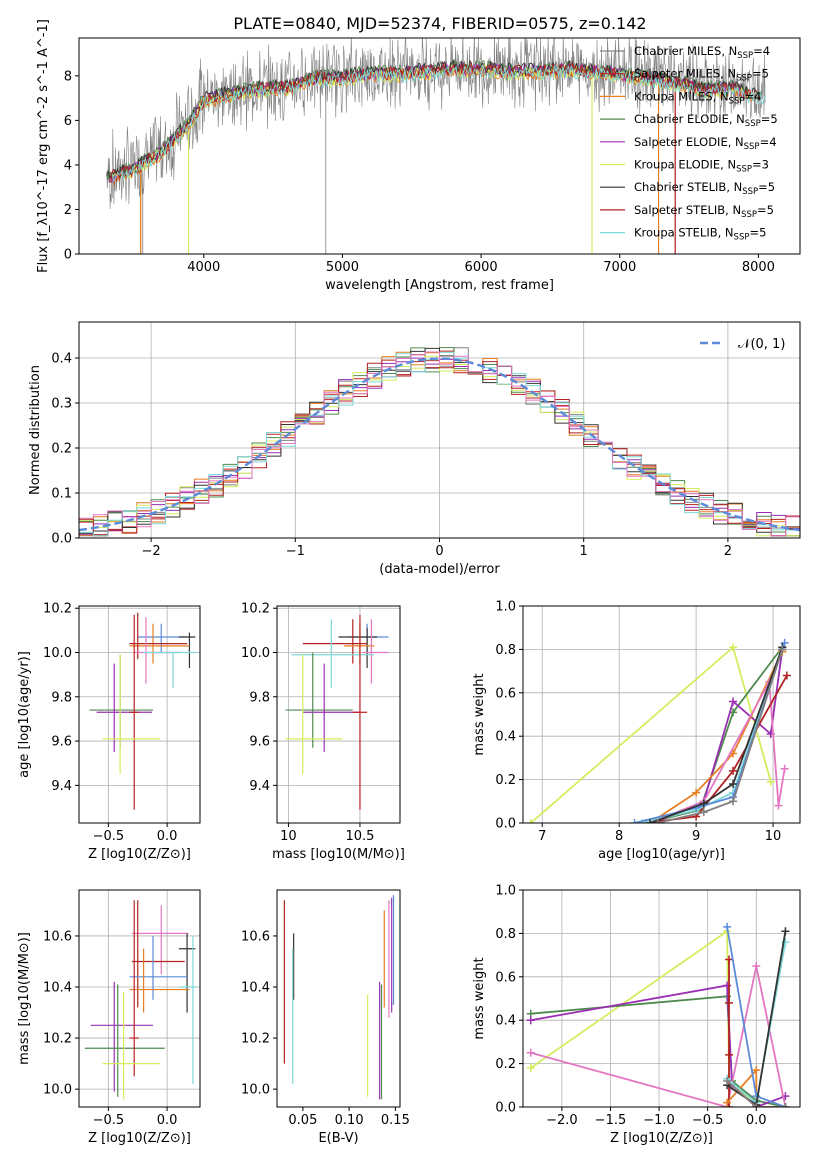 This screenshot has width=819, height=1170. I want to click on legend-label: Salpeter MILES, NSSP=5, so click(701, 75).